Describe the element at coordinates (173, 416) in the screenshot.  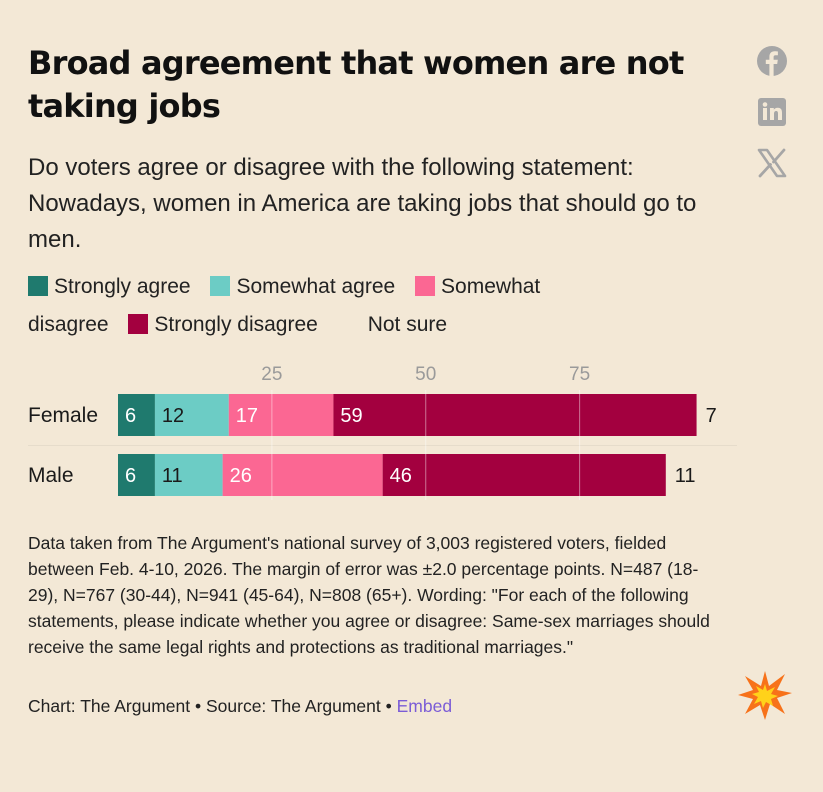
I see `data-label: 12` at that location.